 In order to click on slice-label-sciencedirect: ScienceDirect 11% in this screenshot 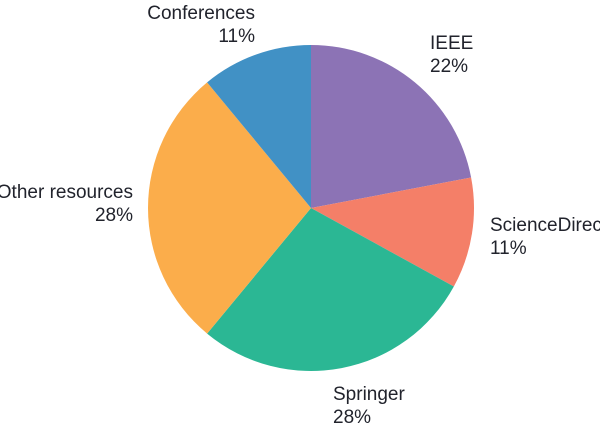, I will do `click(545, 237)`.